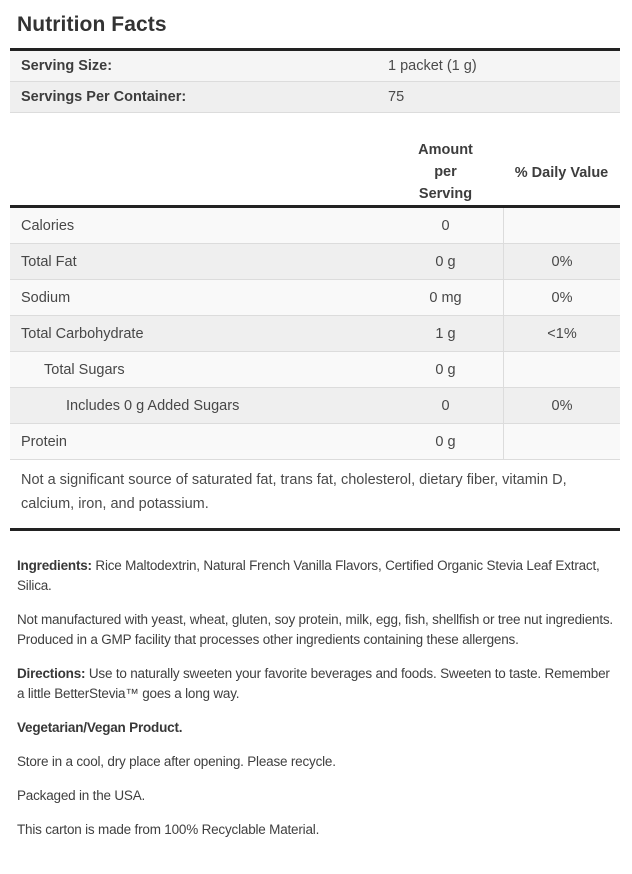 This screenshot has height=874, width=632. I want to click on row-label: Sodium, so click(46, 297).